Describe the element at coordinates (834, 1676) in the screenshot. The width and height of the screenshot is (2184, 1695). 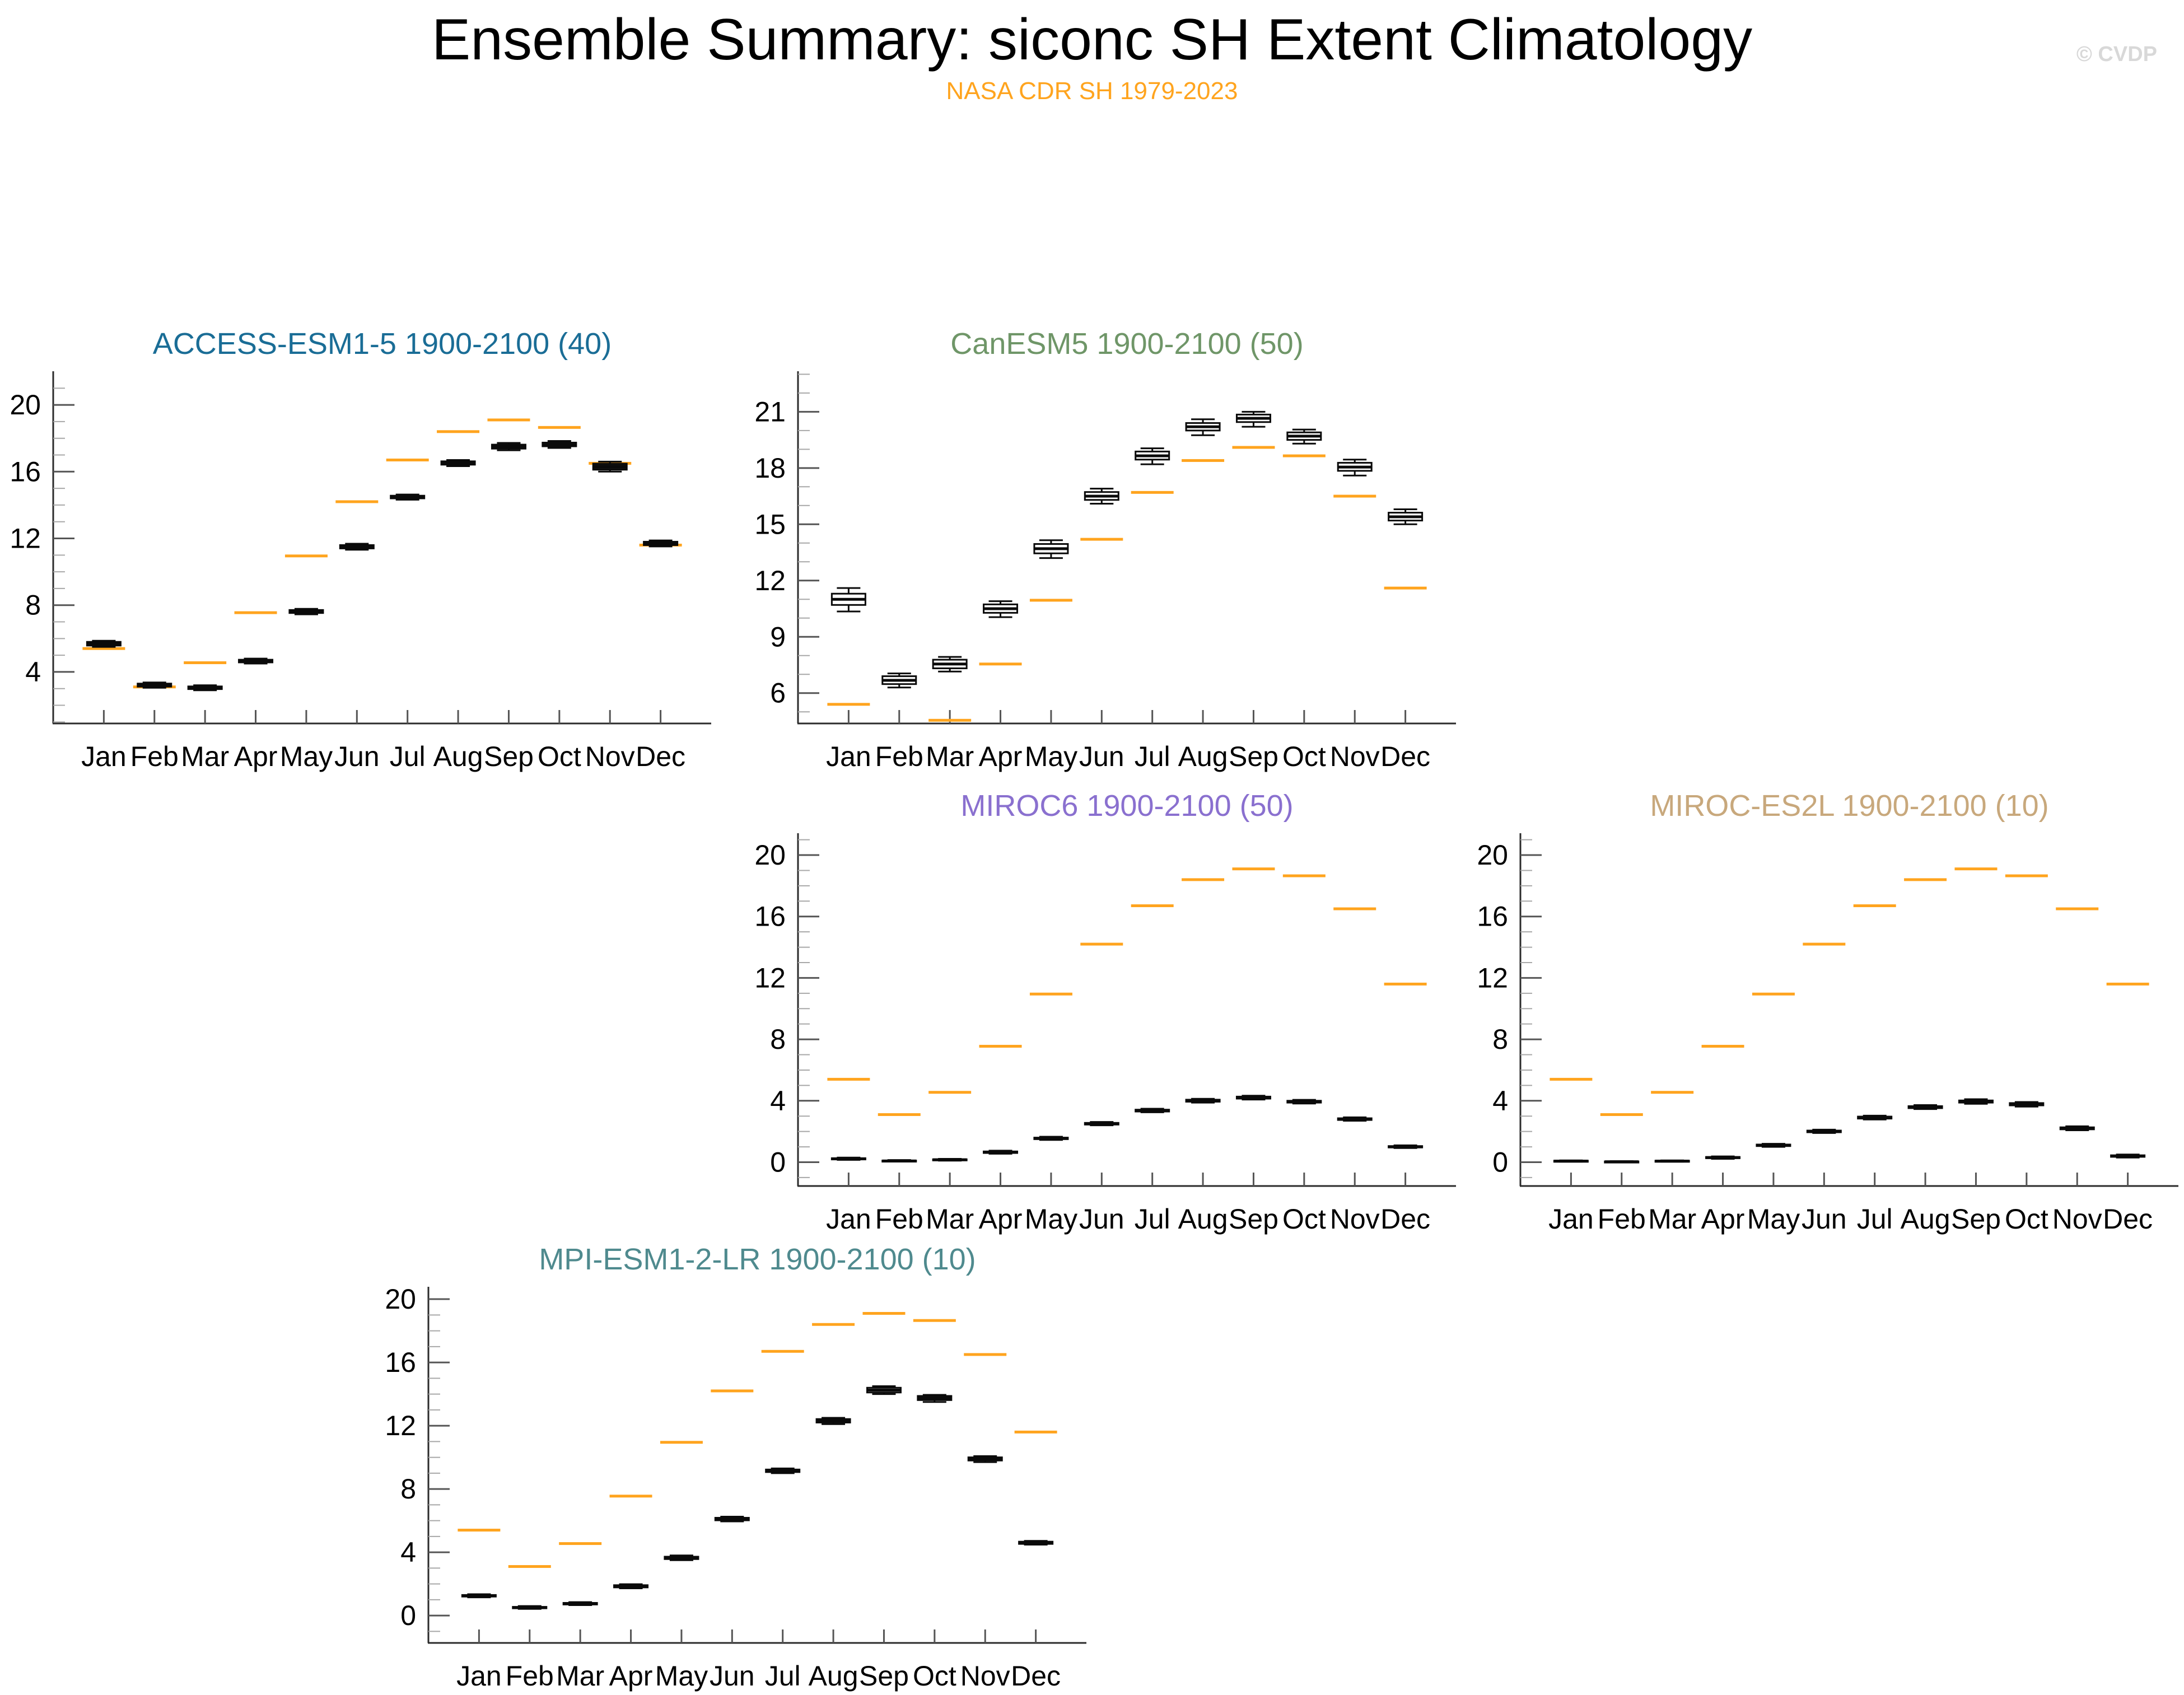
I see `month-label: Aug` at that location.